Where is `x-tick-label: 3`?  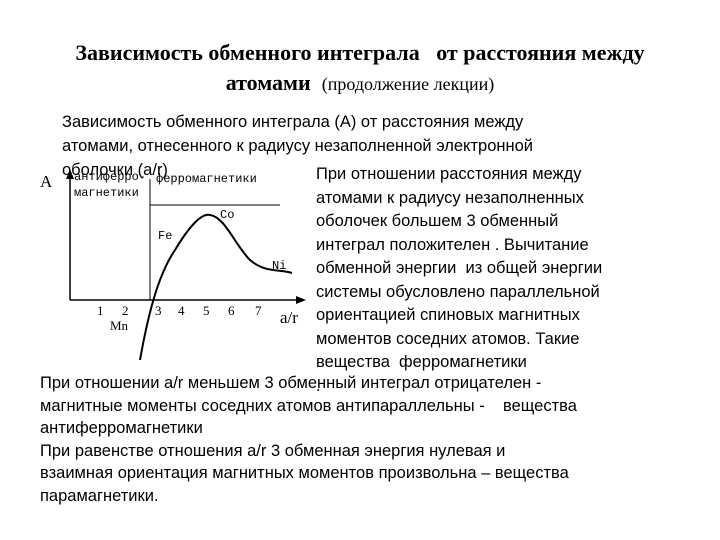 x-tick-label: 3 is located at coordinates (158, 310).